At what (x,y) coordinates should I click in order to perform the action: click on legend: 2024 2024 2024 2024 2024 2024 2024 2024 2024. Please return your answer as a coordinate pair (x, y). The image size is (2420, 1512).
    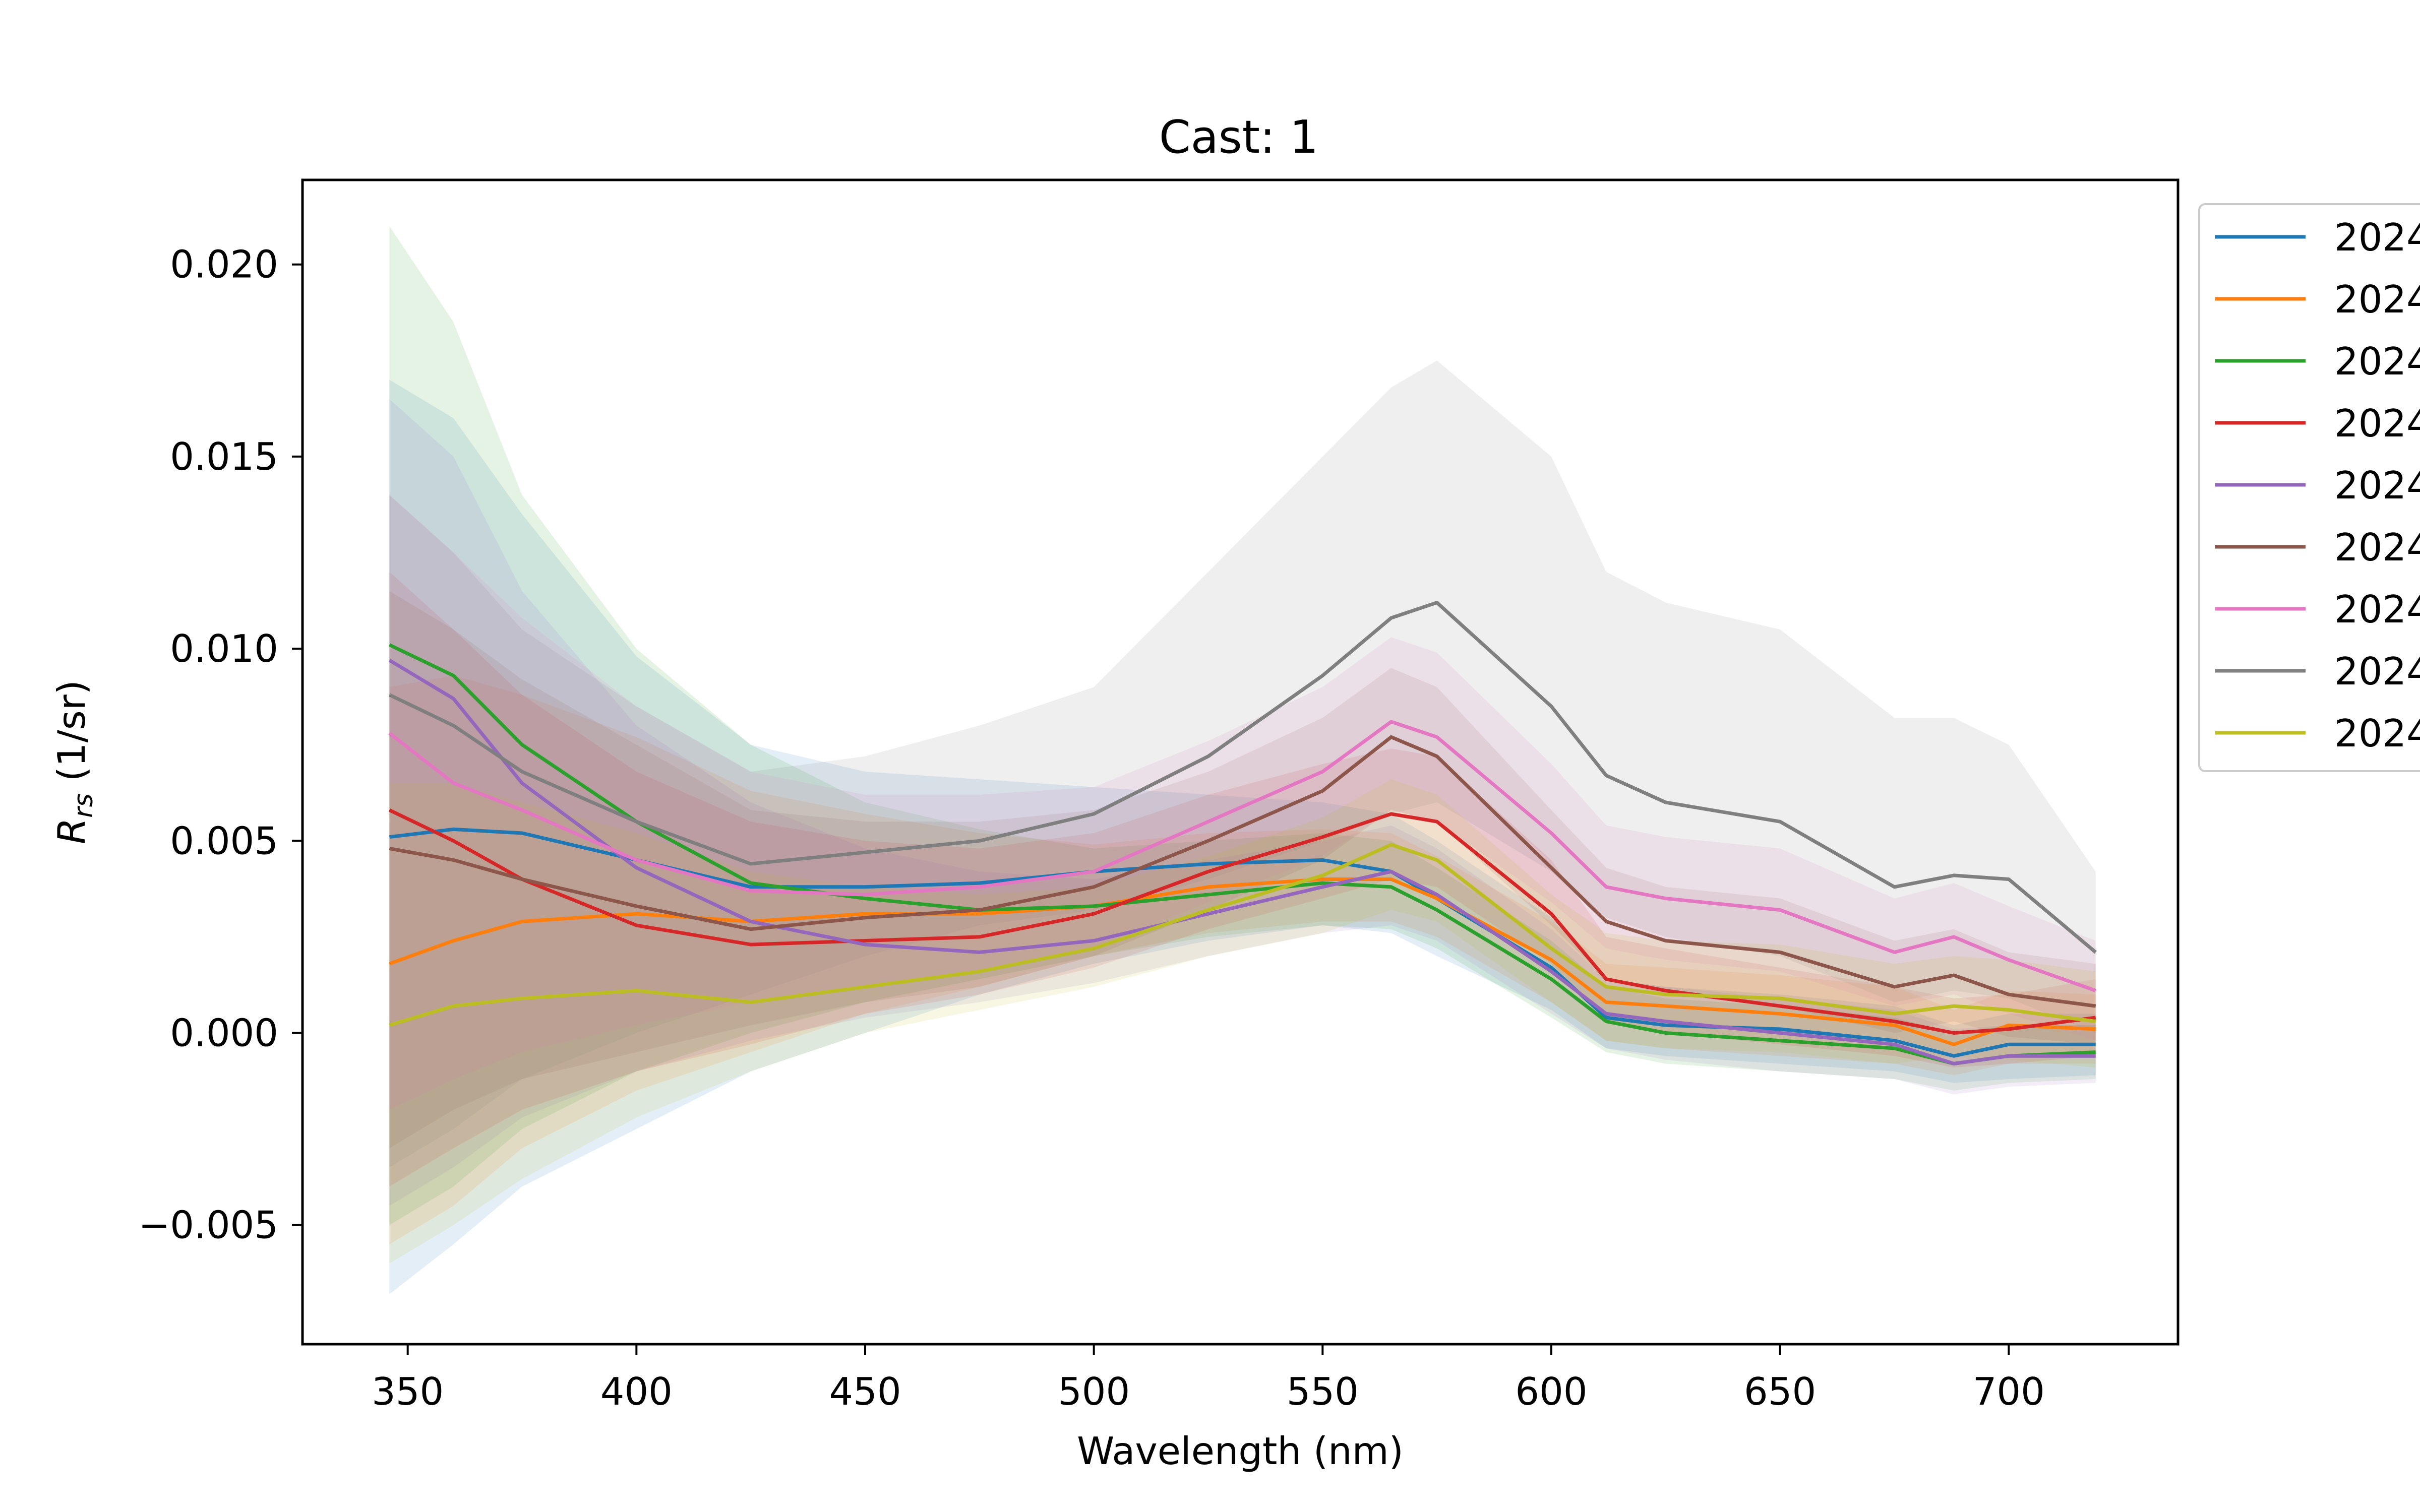
    Looking at the image, I should click on (2309, 488).